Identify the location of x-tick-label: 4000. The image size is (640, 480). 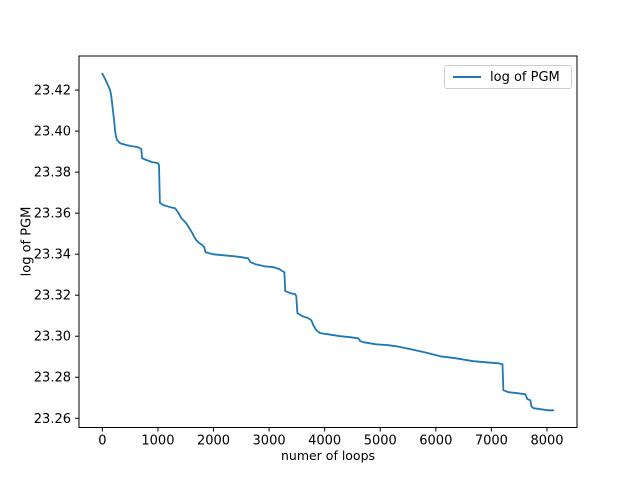
(324, 441).